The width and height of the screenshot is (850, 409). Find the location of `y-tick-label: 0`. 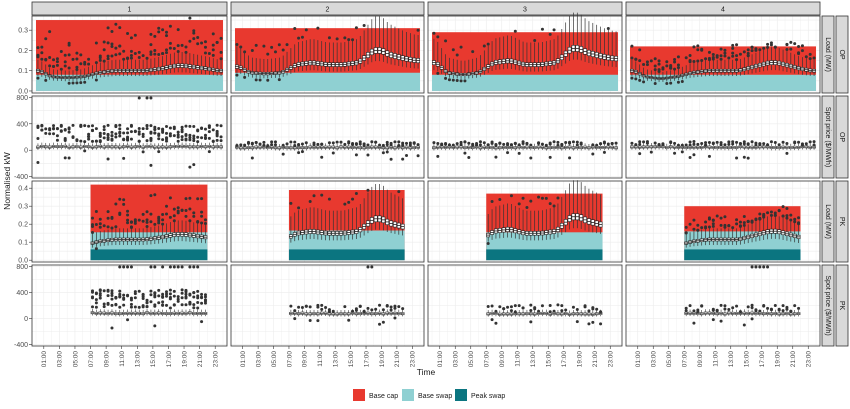

y-tick-label: 0 is located at coordinates (26, 151).